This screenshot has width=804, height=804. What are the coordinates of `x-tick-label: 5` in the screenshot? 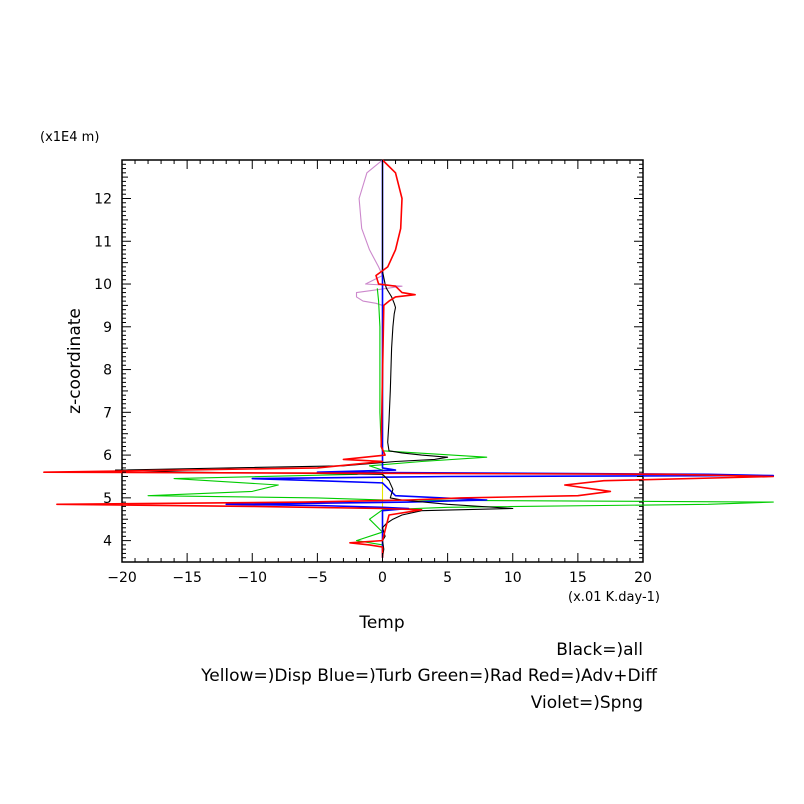 It's located at (447, 578).